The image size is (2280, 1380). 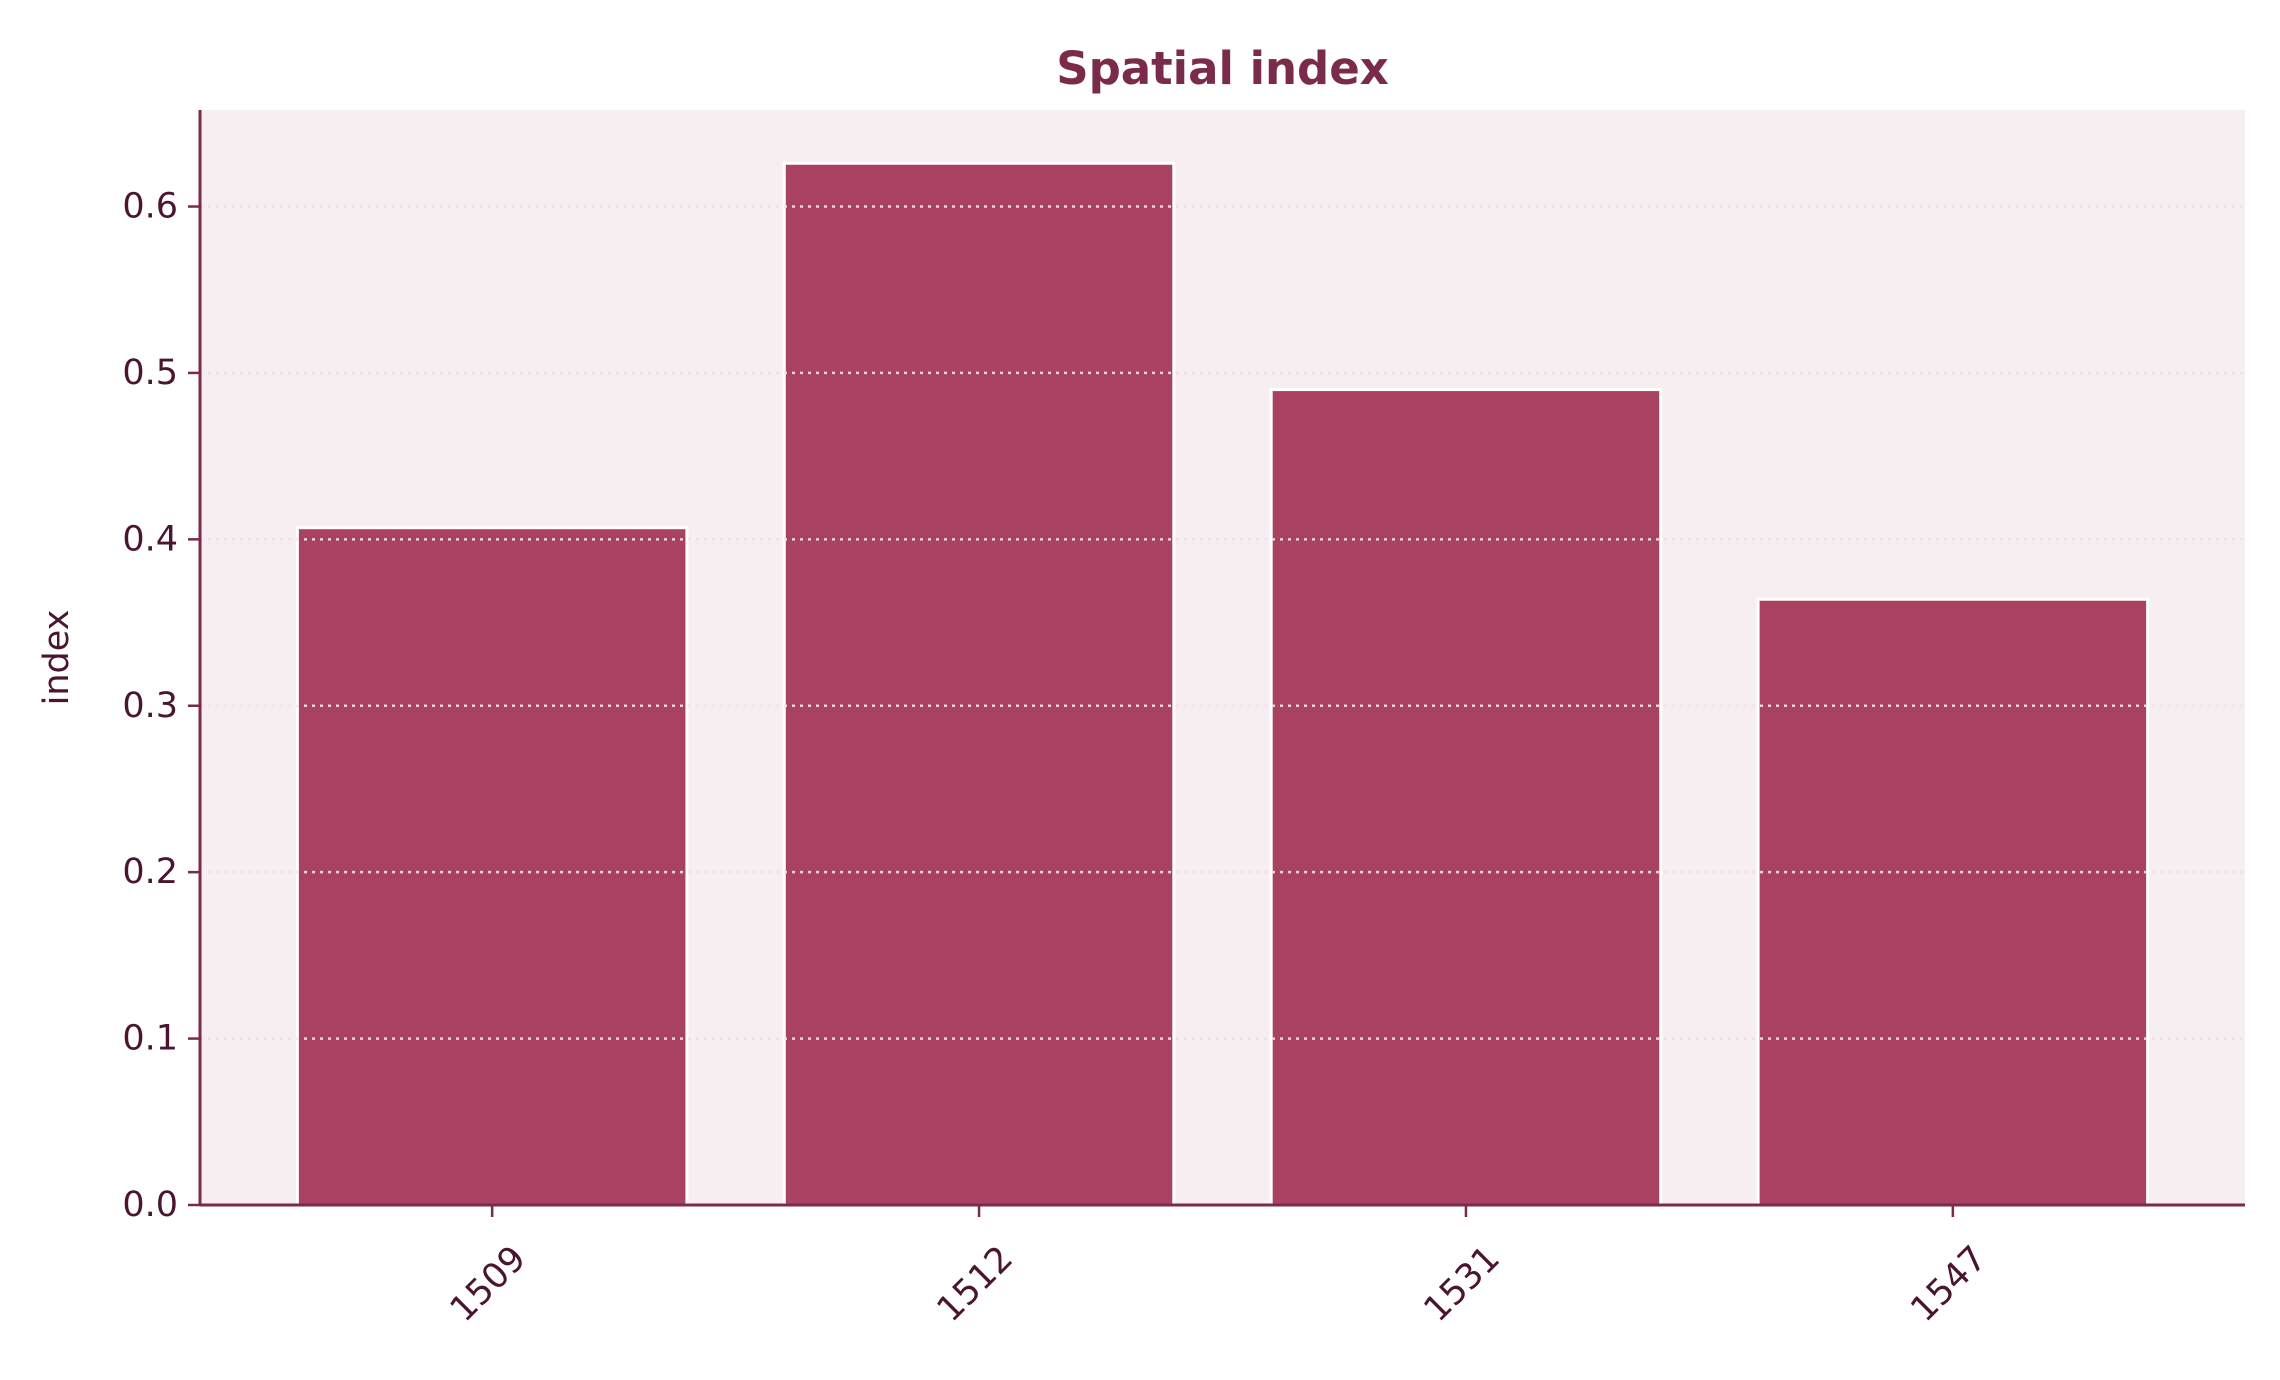 I want to click on y-ticks: 0.0 0.1 0.2 0.3 0.4 0.5 0.6, so click(x=161, y=706).